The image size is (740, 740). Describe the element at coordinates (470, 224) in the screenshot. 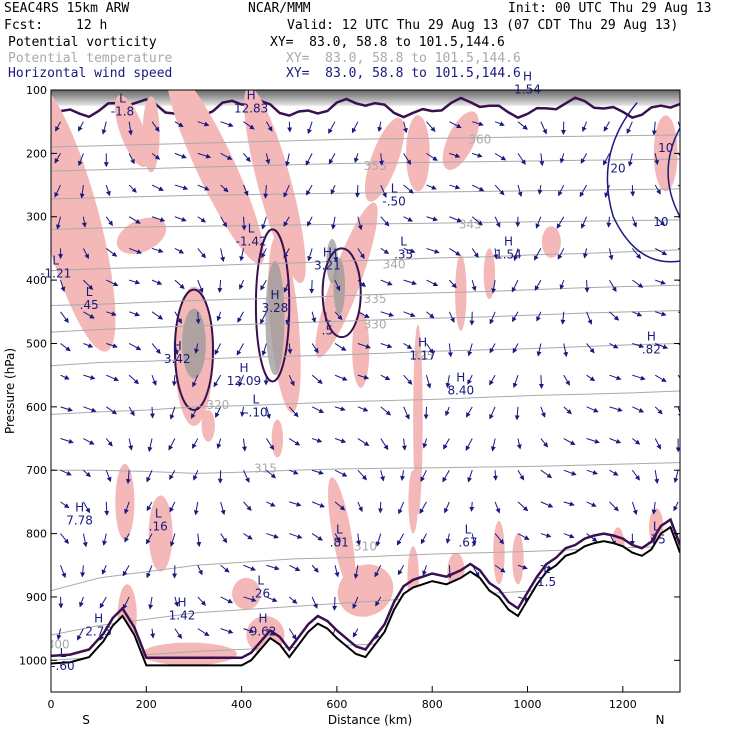

I see `theta-label: 345` at that location.